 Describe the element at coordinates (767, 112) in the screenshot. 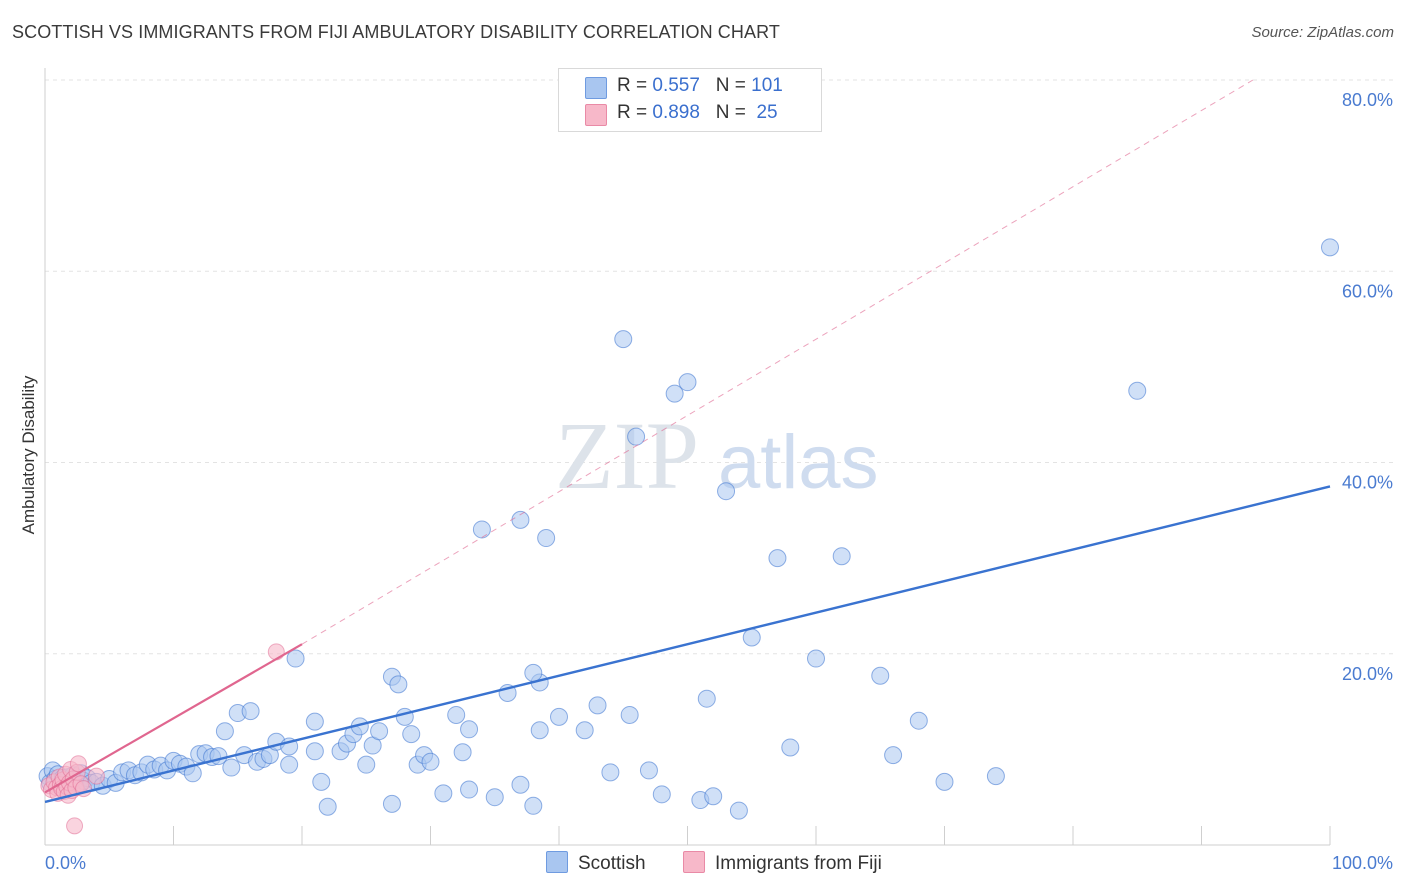

I see `legend-n-value-fiji: 25` at that location.